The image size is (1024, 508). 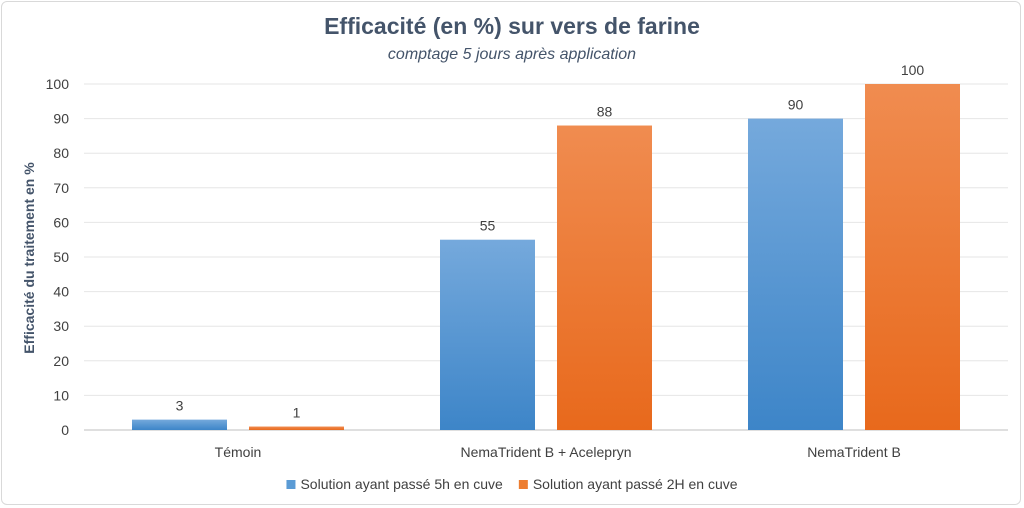 I want to click on y-tick-label: 40, so click(x=61, y=292).